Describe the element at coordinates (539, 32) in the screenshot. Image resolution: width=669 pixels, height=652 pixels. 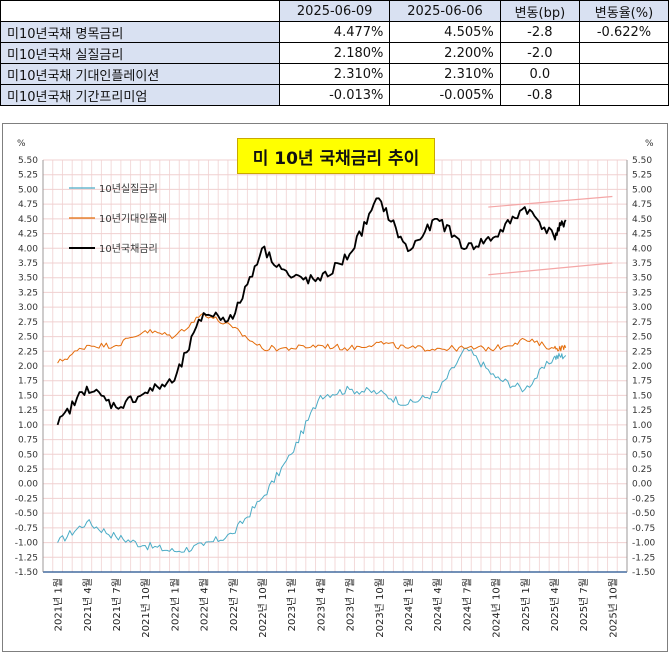
I see `row-bp: -2.8` at that location.